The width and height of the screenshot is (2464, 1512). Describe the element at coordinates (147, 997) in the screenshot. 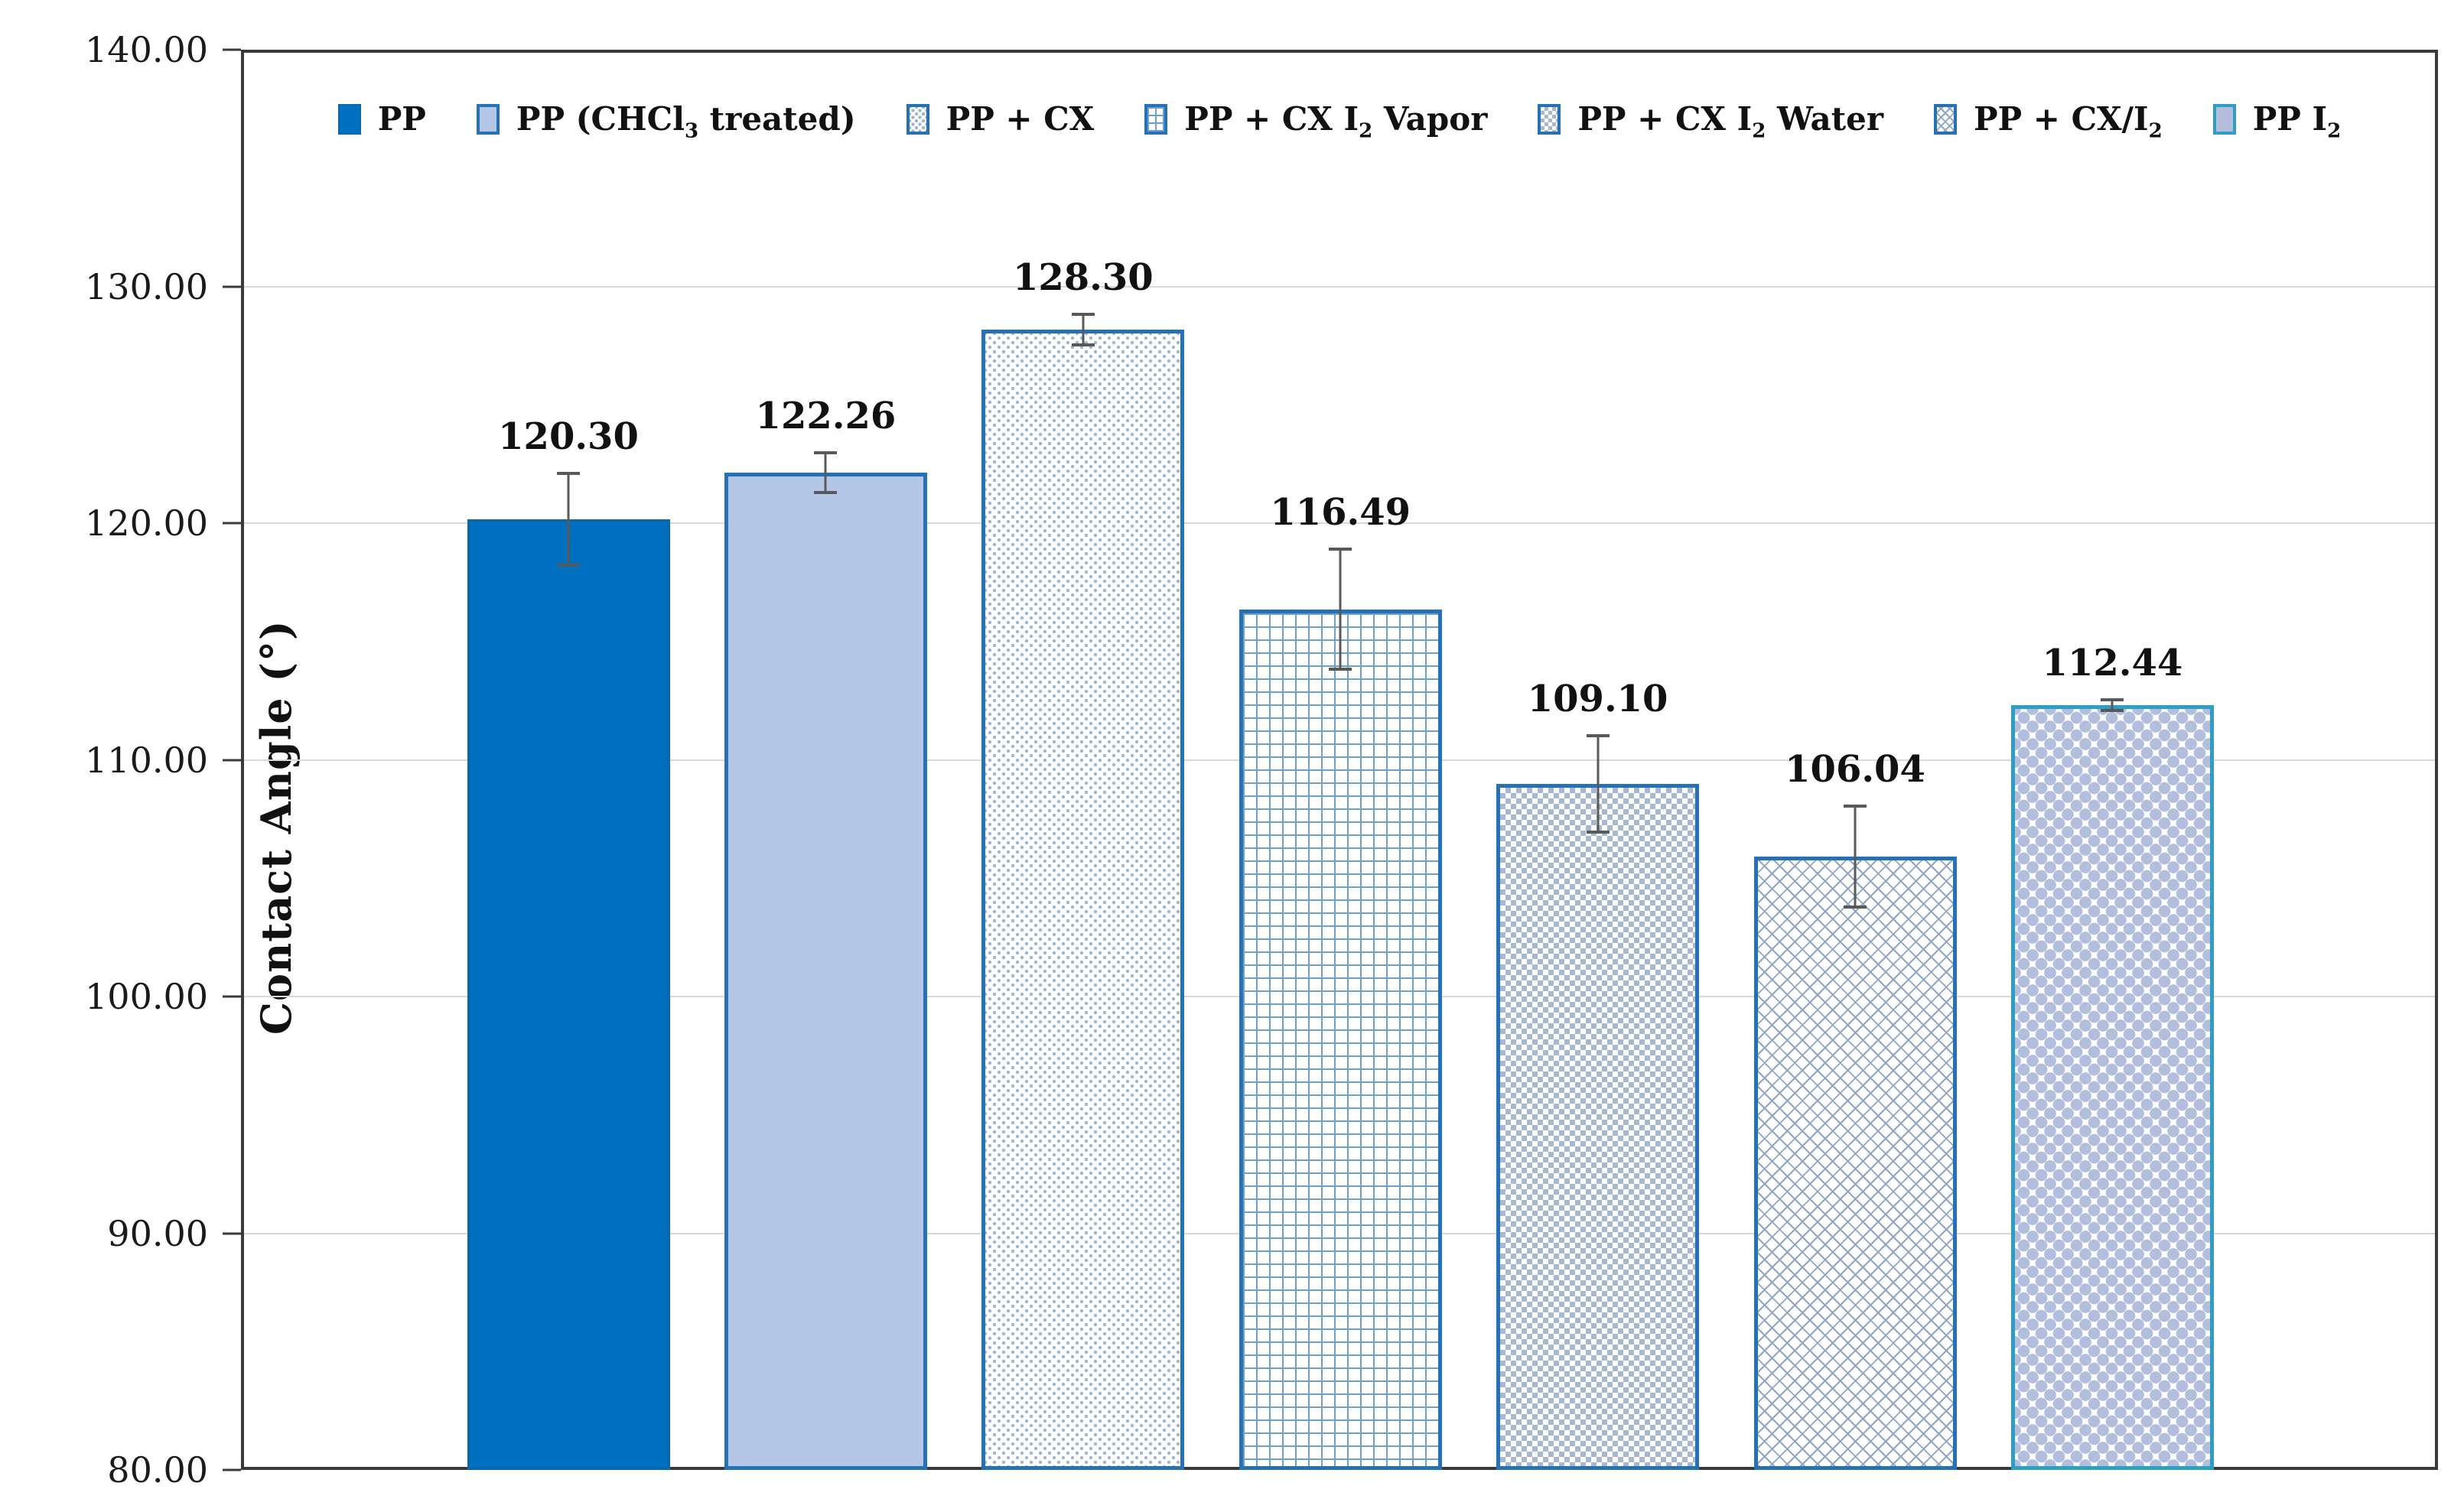

I see `y-tick-label: 100.00` at that location.